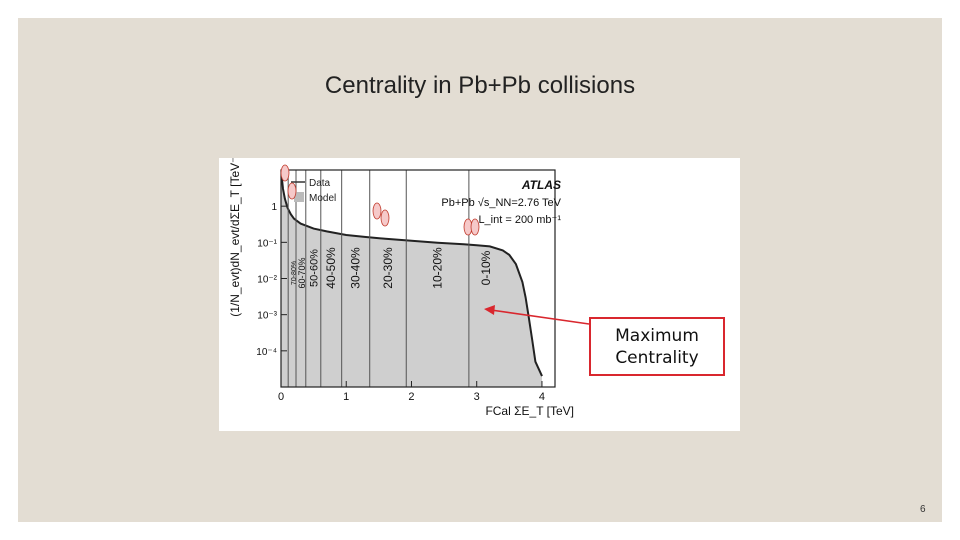  What do you see at coordinates (540, 317) in the screenshot?
I see `callout-arrow` at bounding box center [540, 317].